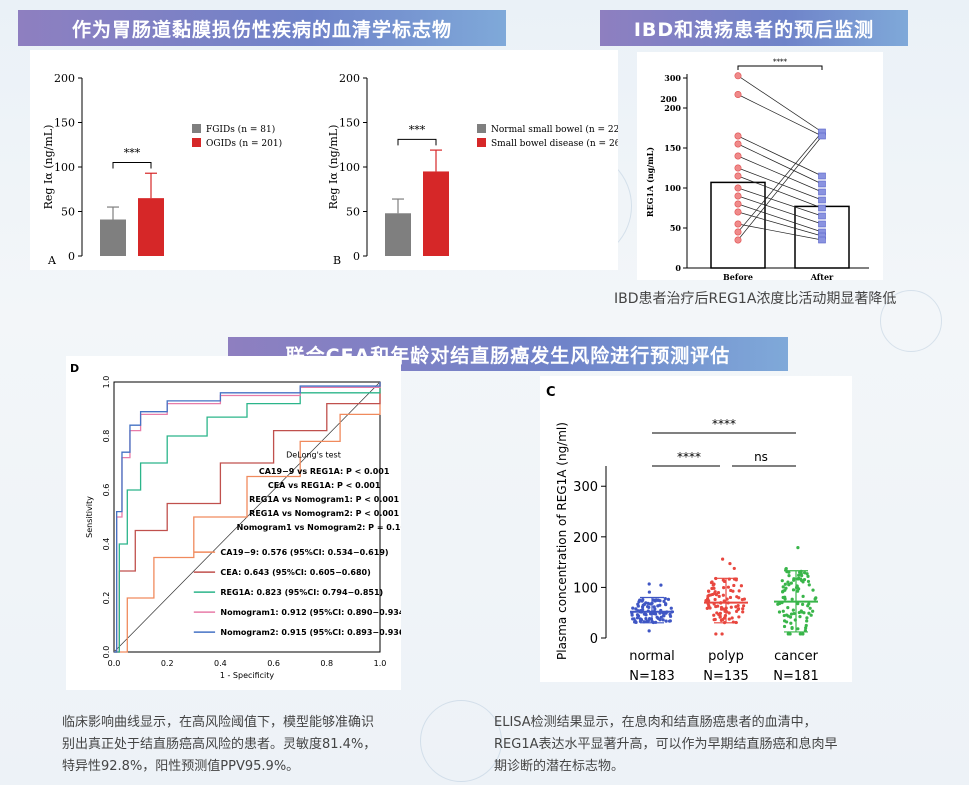  What do you see at coordinates (313, 455) in the screenshot?
I see `delong-title: DeLong's test` at bounding box center [313, 455].